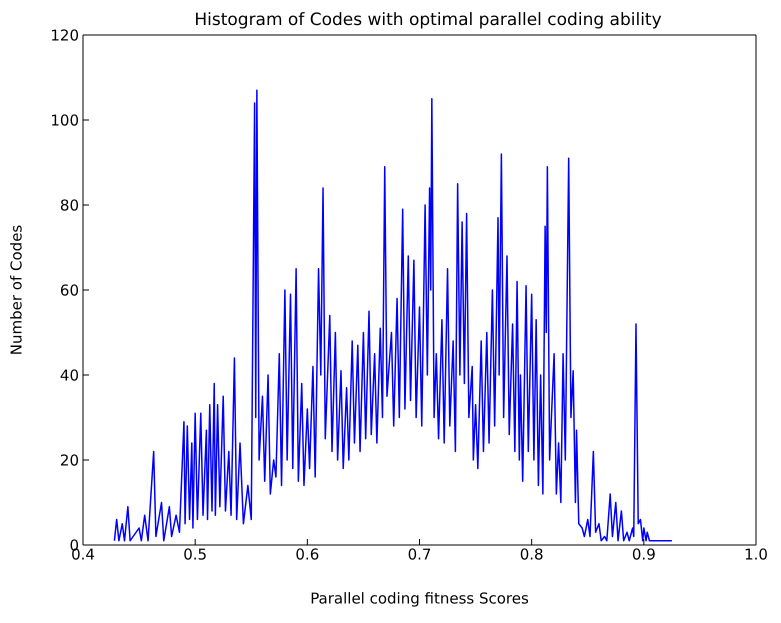 This screenshot has width=781, height=623. What do you see at coordinates (69, 460) in the screenshot?
I see `y-tick-label: 20` at bounding box center [69, 460].